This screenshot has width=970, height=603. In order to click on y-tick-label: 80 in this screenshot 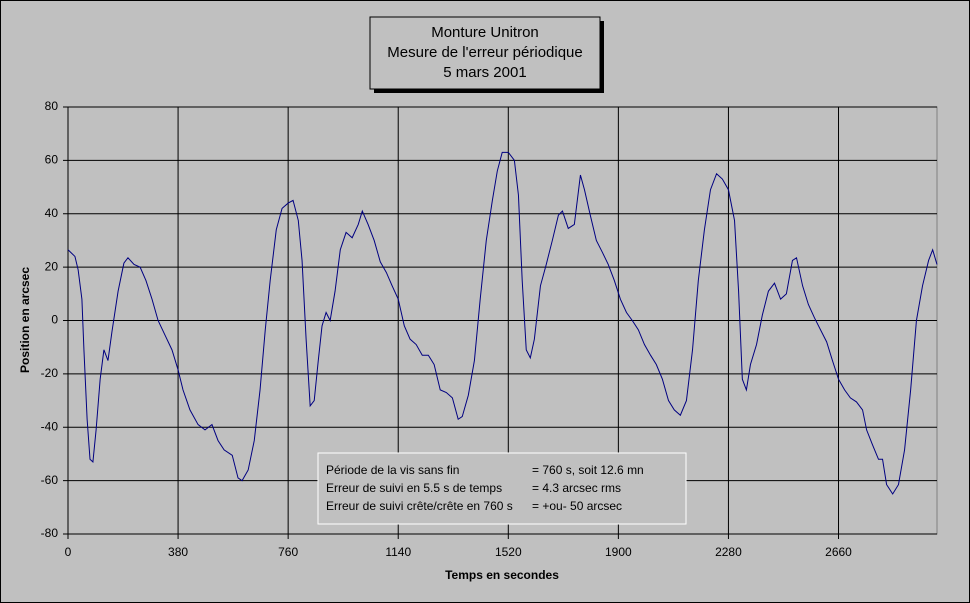, I will do `click(52, 106)`.